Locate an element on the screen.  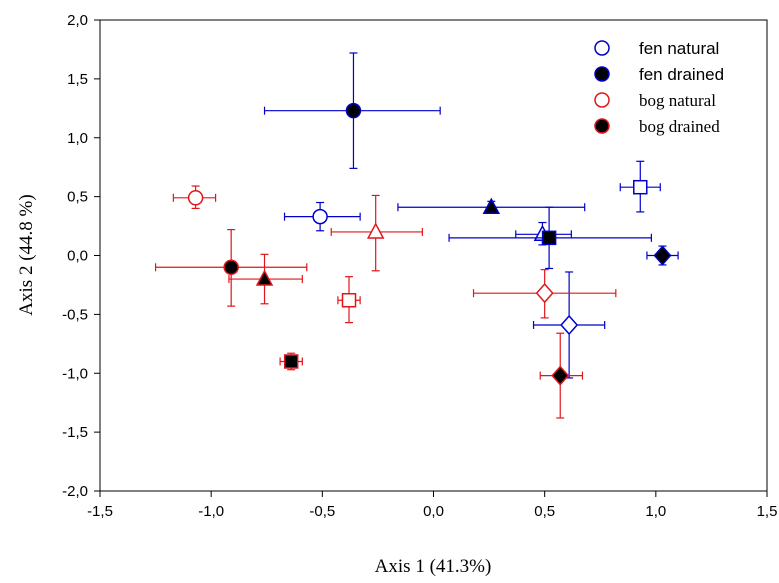
legend-item: fen natural is located at coordinates (656, 48).